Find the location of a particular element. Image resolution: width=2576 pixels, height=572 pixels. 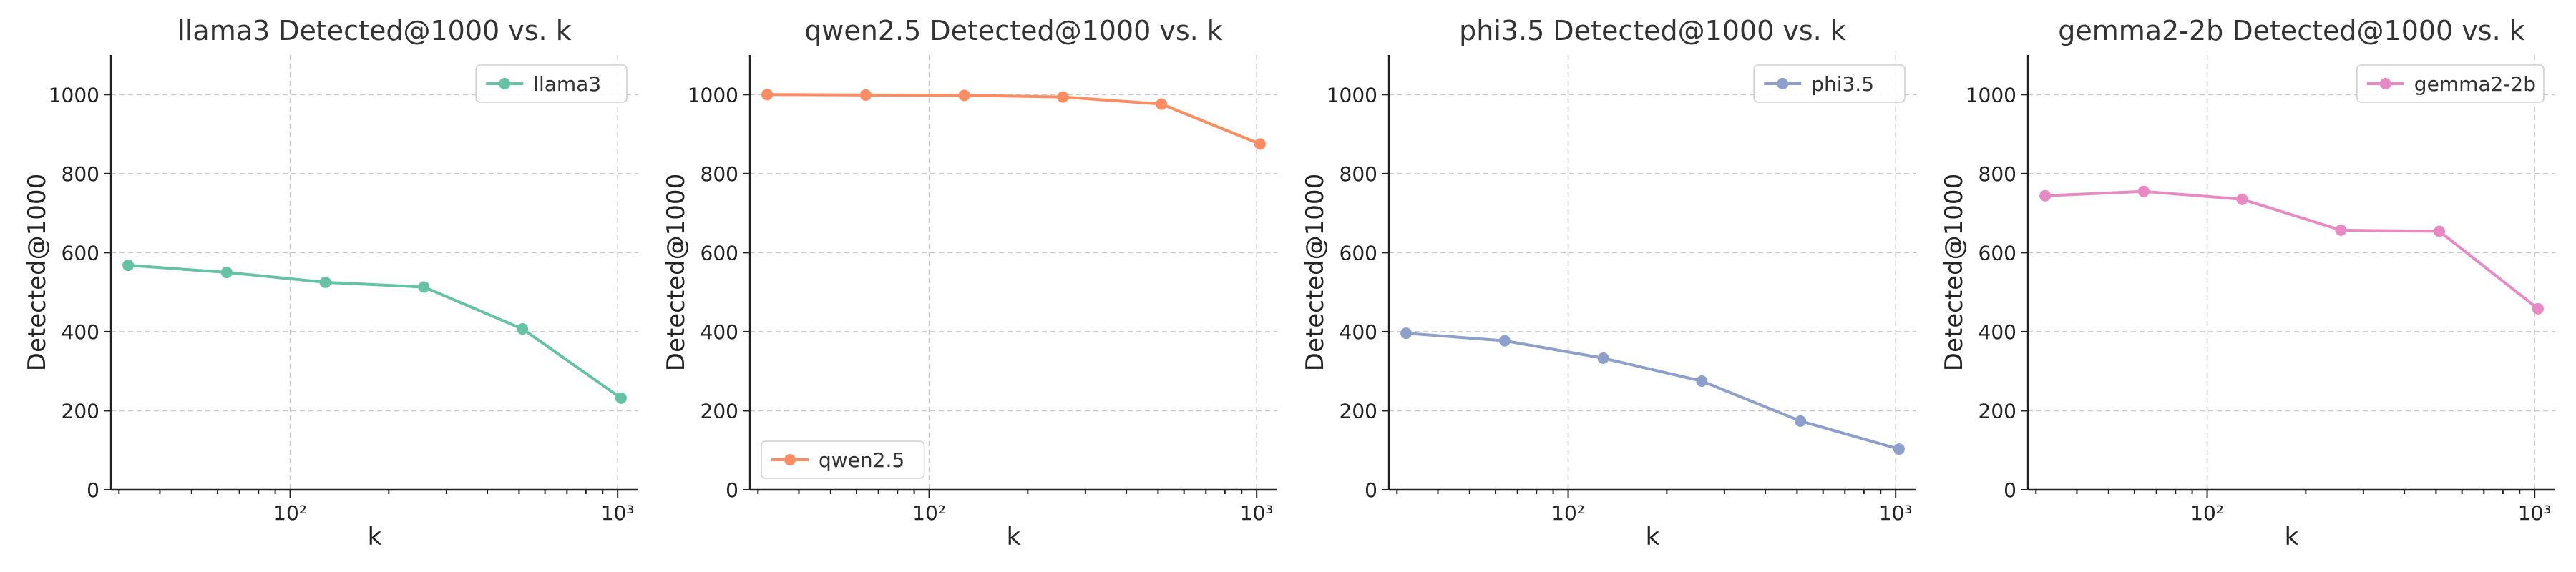

chart-title: qwen2.5 Detected@1000 vs. k is located at coordinates (1013, 30).